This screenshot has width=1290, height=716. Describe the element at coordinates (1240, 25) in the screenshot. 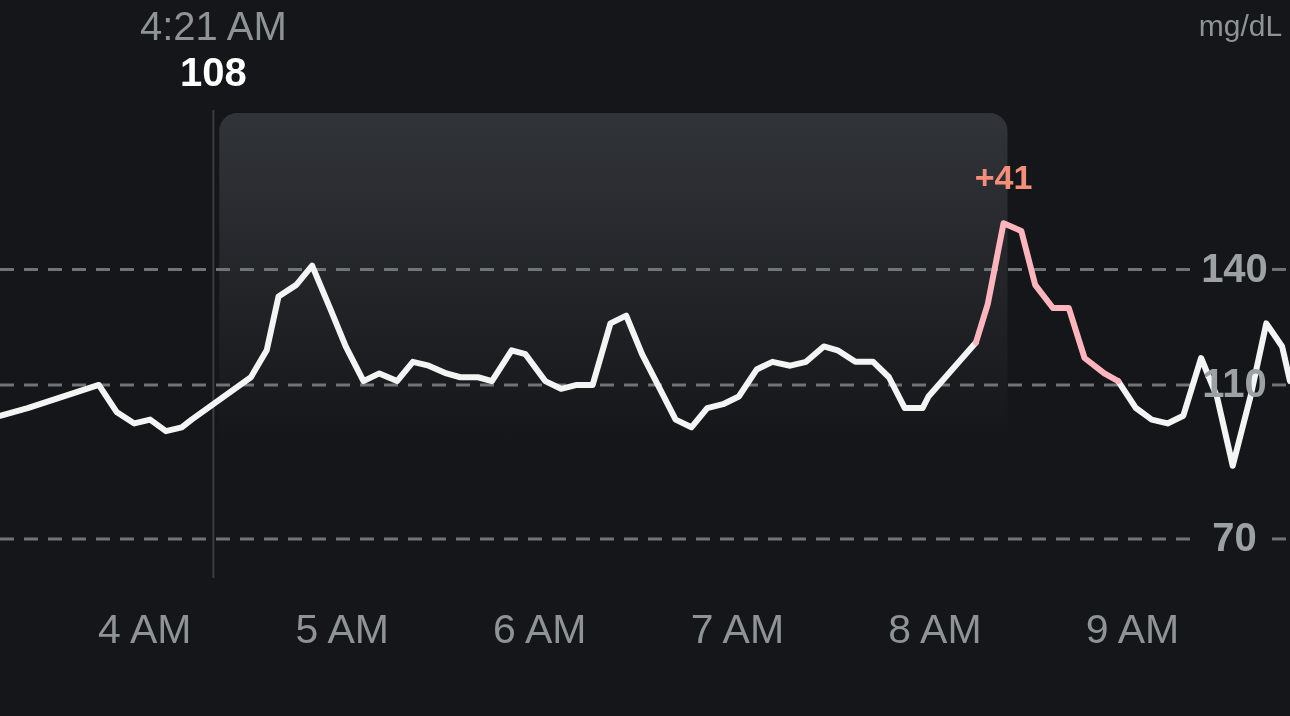

I see `y-axis-title: mg/dL` at that location.